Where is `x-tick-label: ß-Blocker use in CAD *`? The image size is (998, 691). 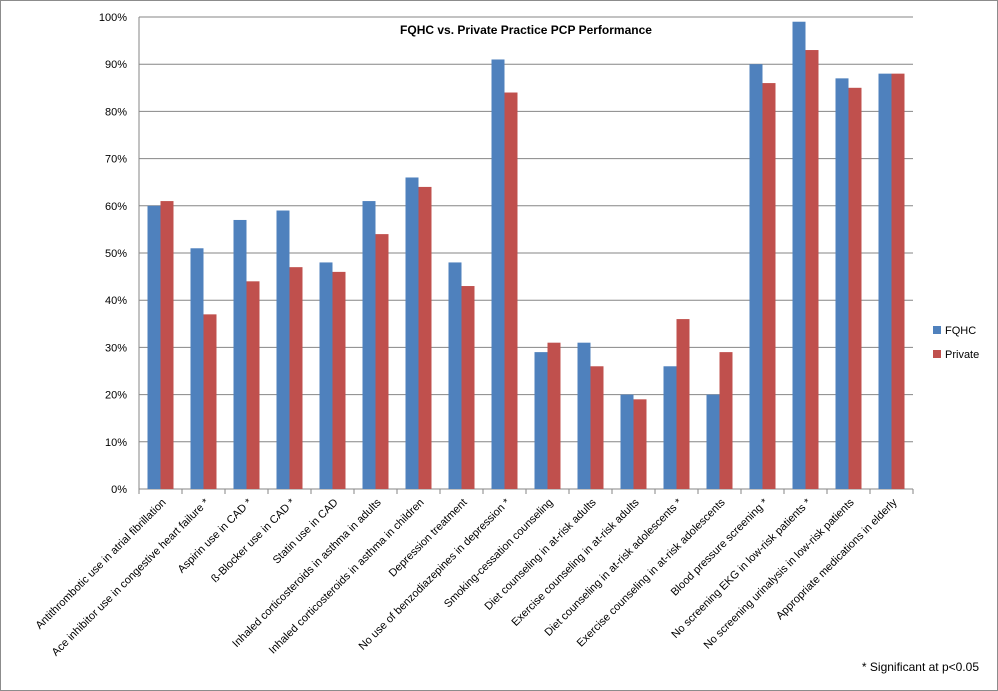 x-tick-label: ß-Blocker use in CAD * is located at coordinates (253, 540).